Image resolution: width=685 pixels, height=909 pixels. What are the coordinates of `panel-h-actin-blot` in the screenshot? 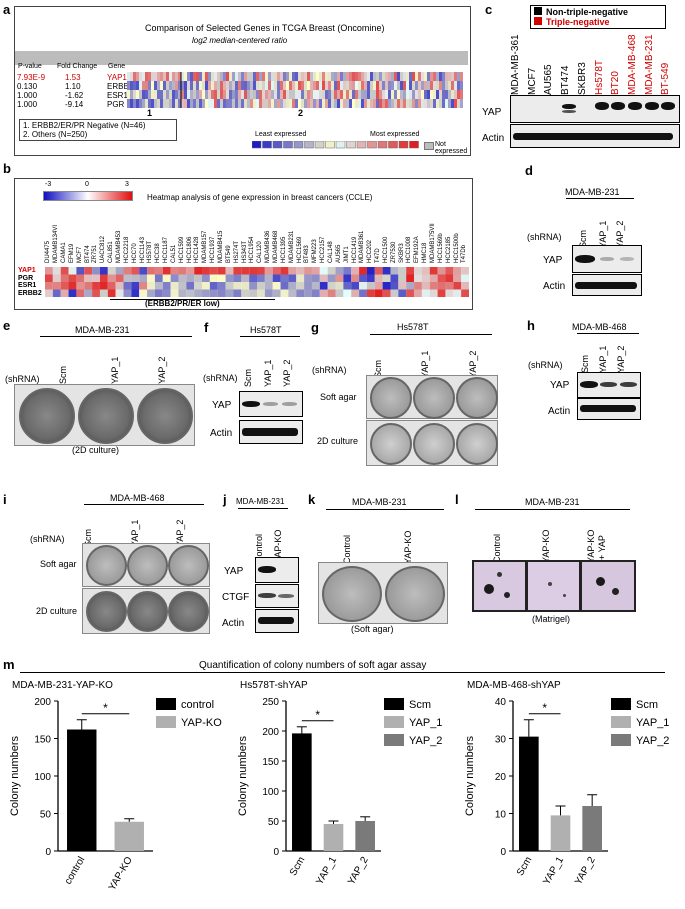 It's located at (609, 409).